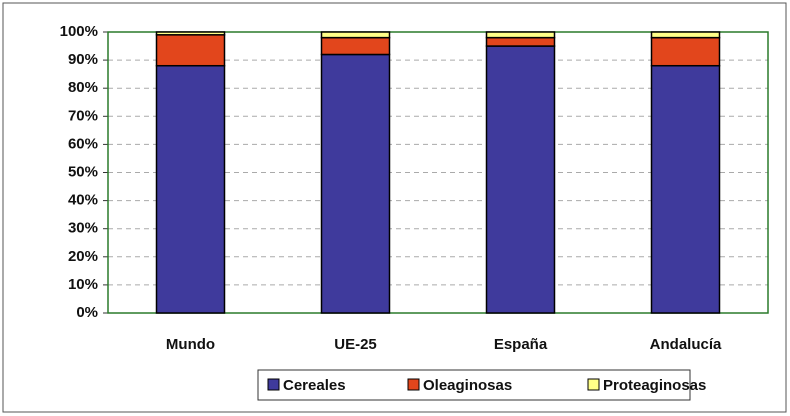 The width and height of the screenshot is (790, 416). Describe the element at coordinates (87, 312) in the screenshot. I see `y-tick-label: 0%` at that location.